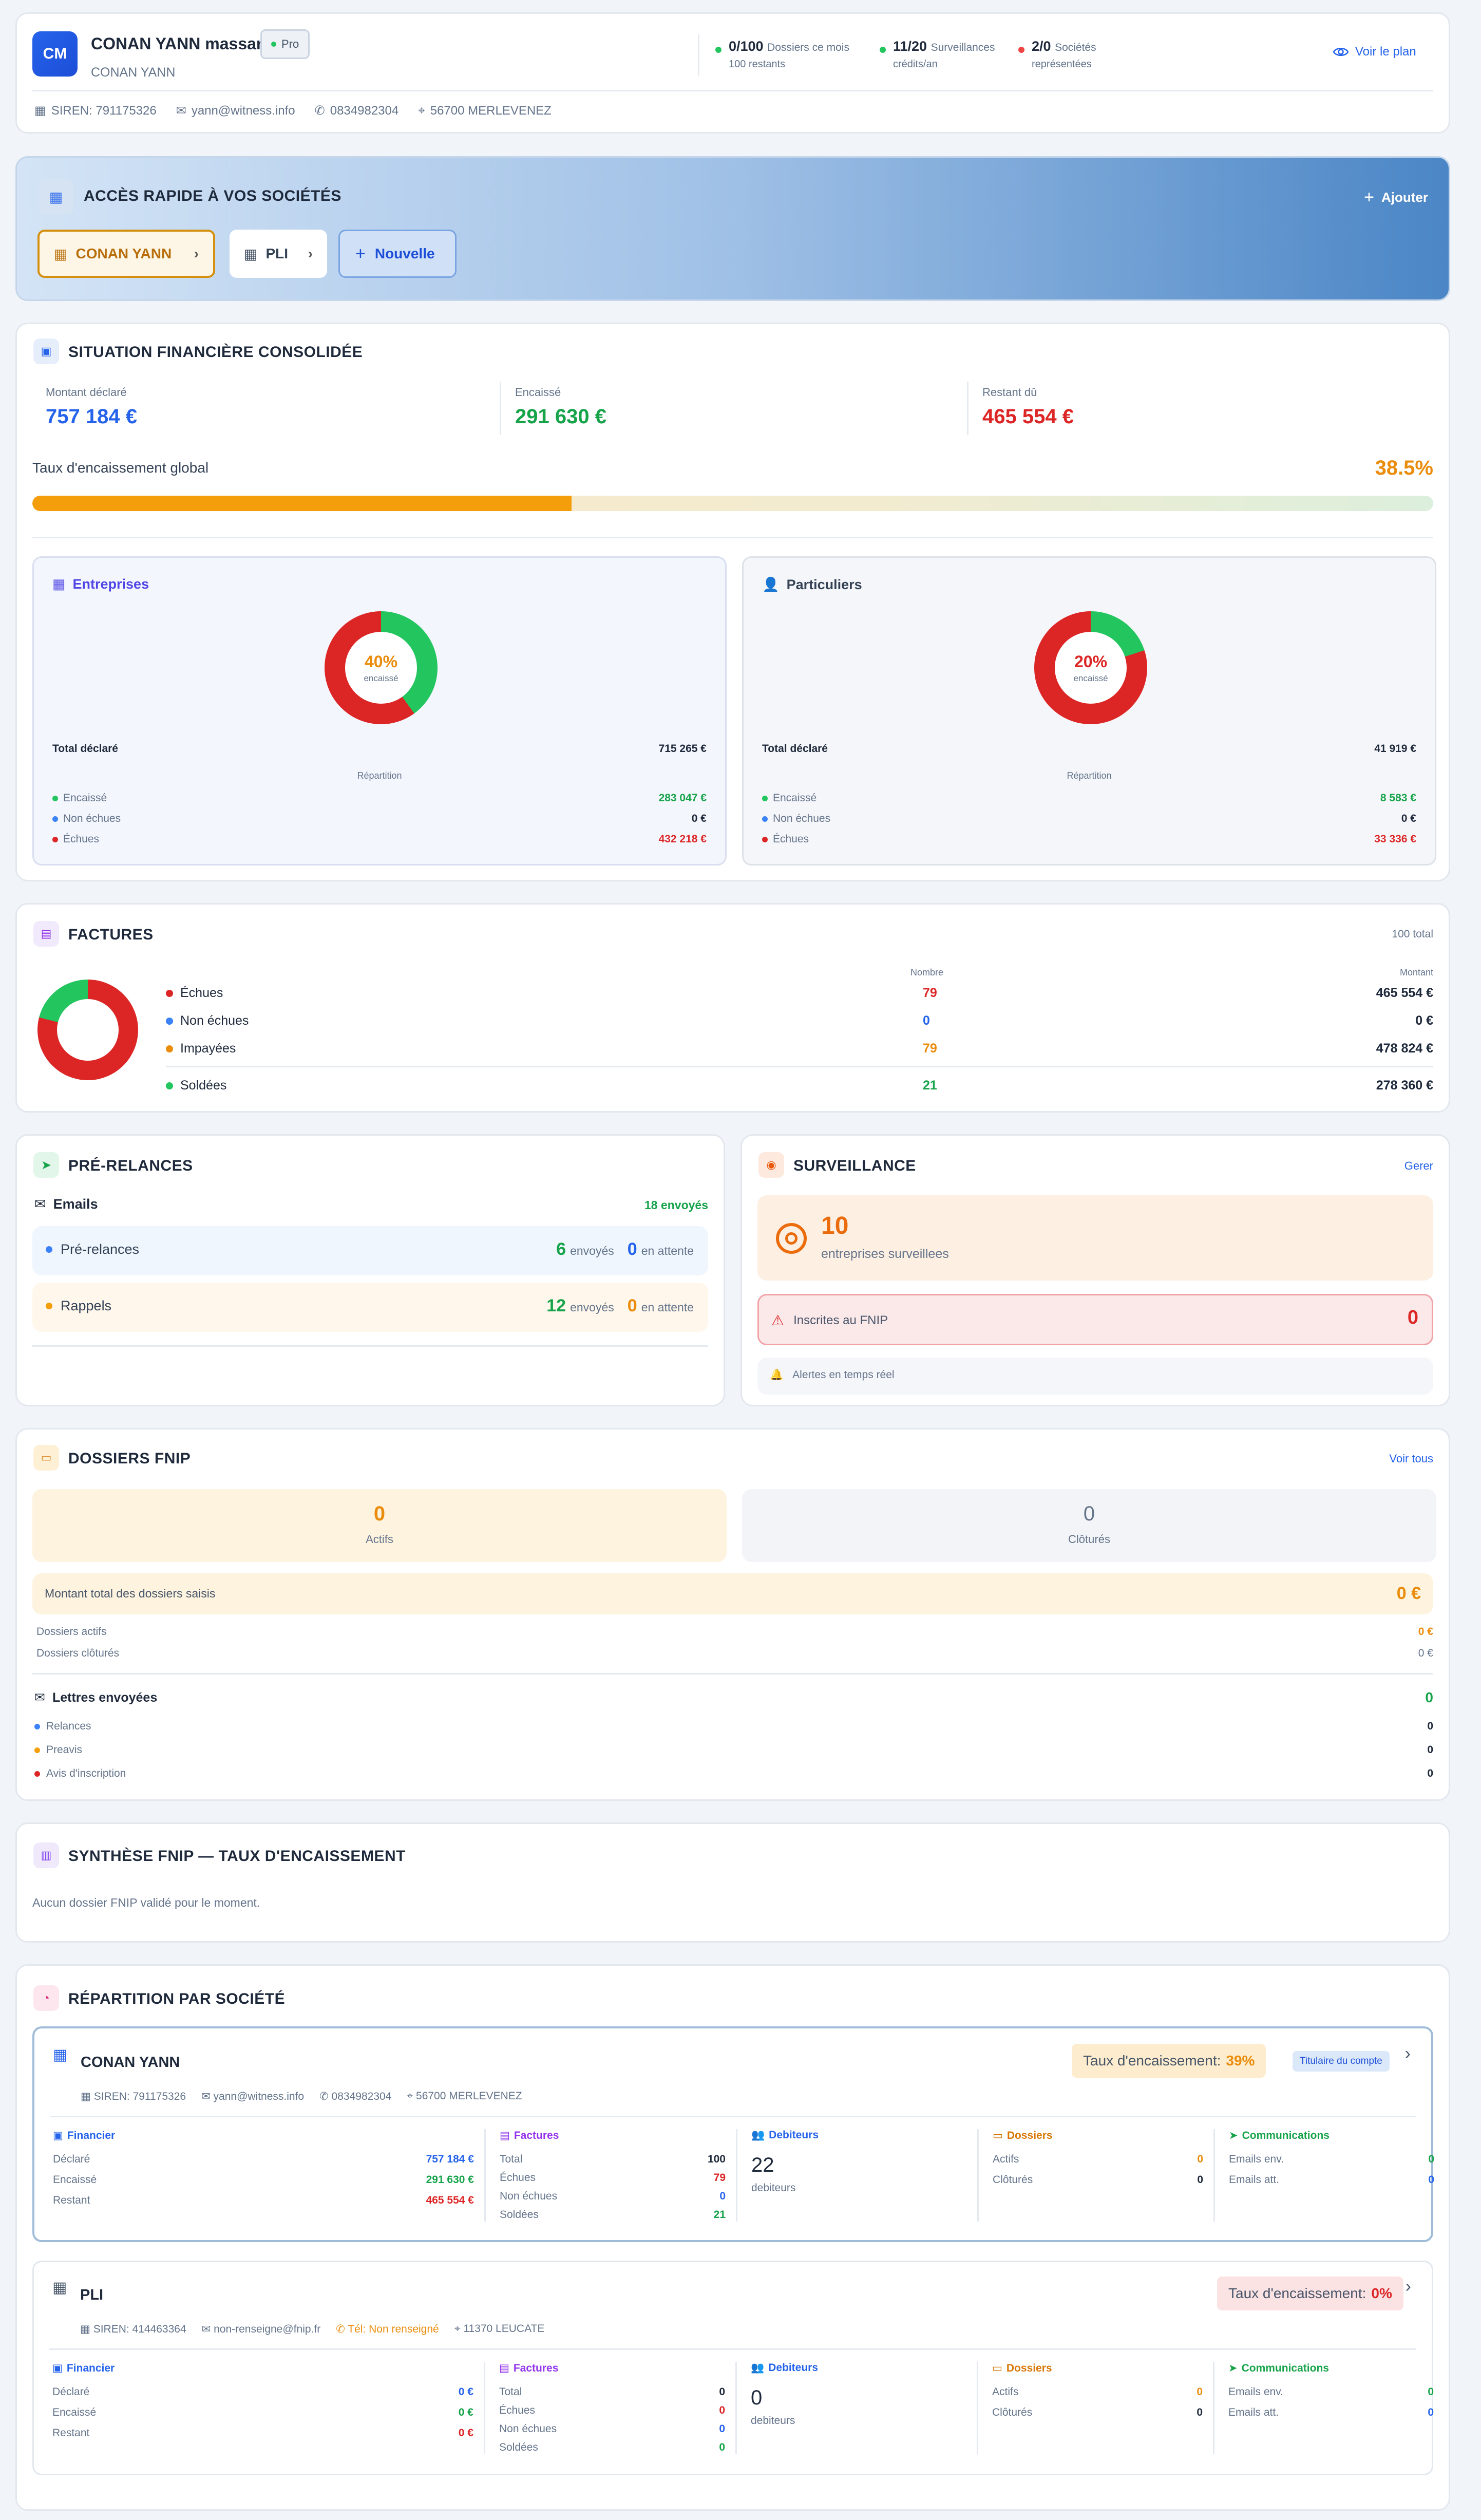  I want to click on global-rate-bar, so click(732, 503).